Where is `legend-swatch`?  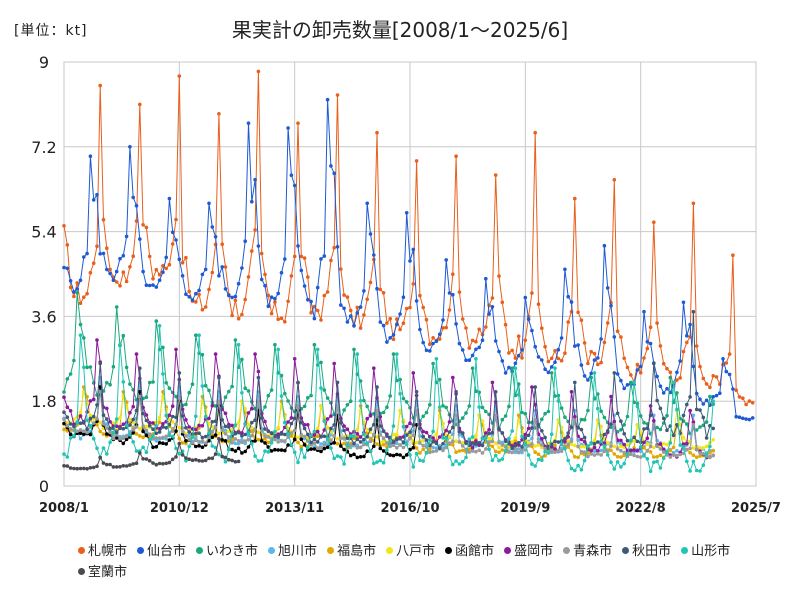
legend-swatch is located at coordinates (567, 550).